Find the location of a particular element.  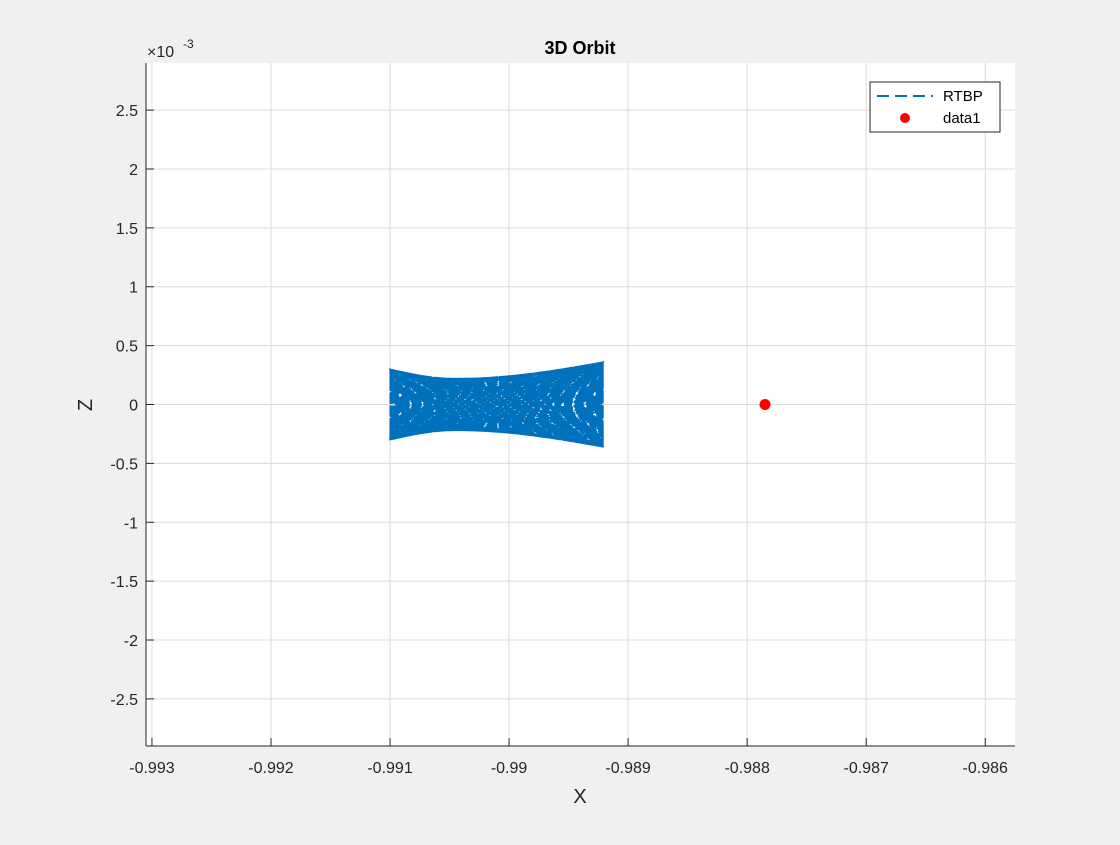

y-tick-label-8: 1.5 is located at coordinates (127, 229).